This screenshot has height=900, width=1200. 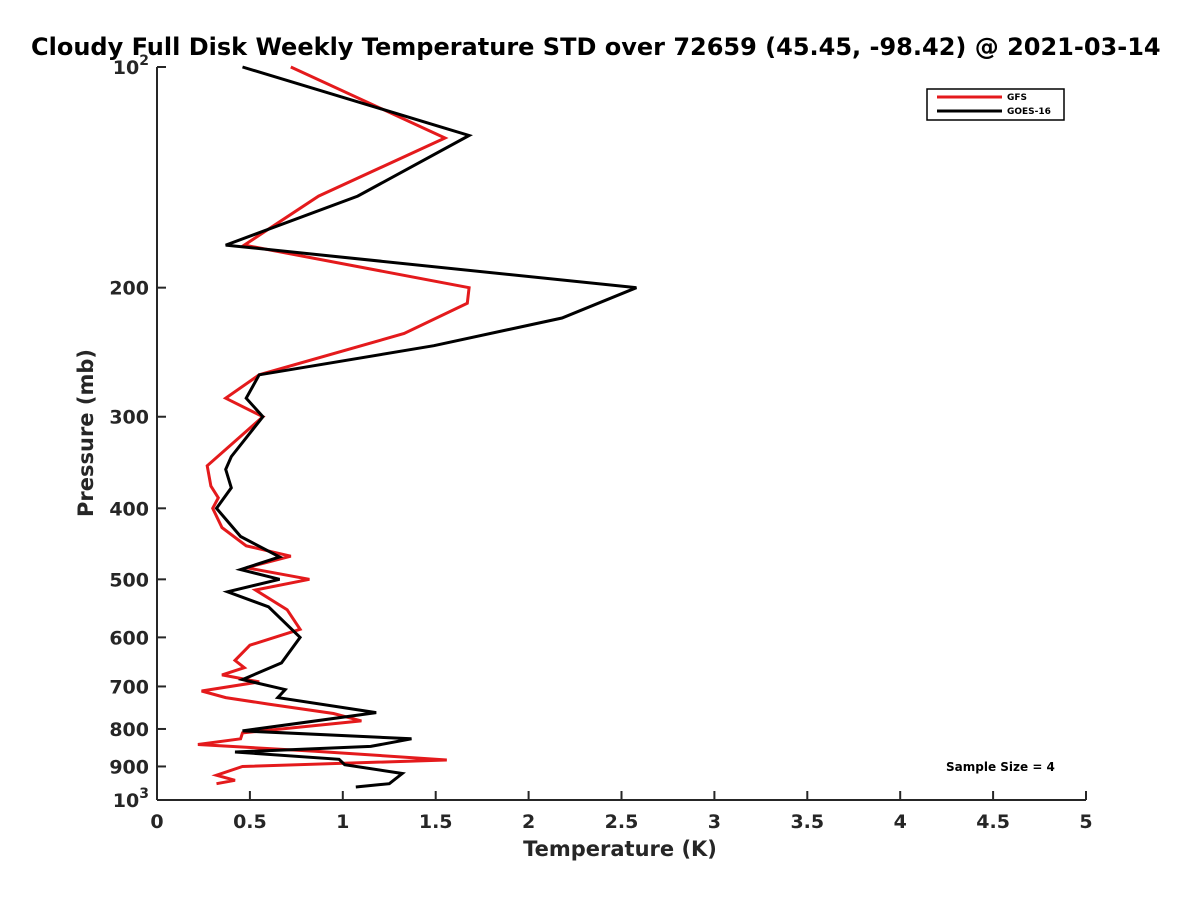 I want to click on y-tick-label: 10², so click(x=131, y=66).